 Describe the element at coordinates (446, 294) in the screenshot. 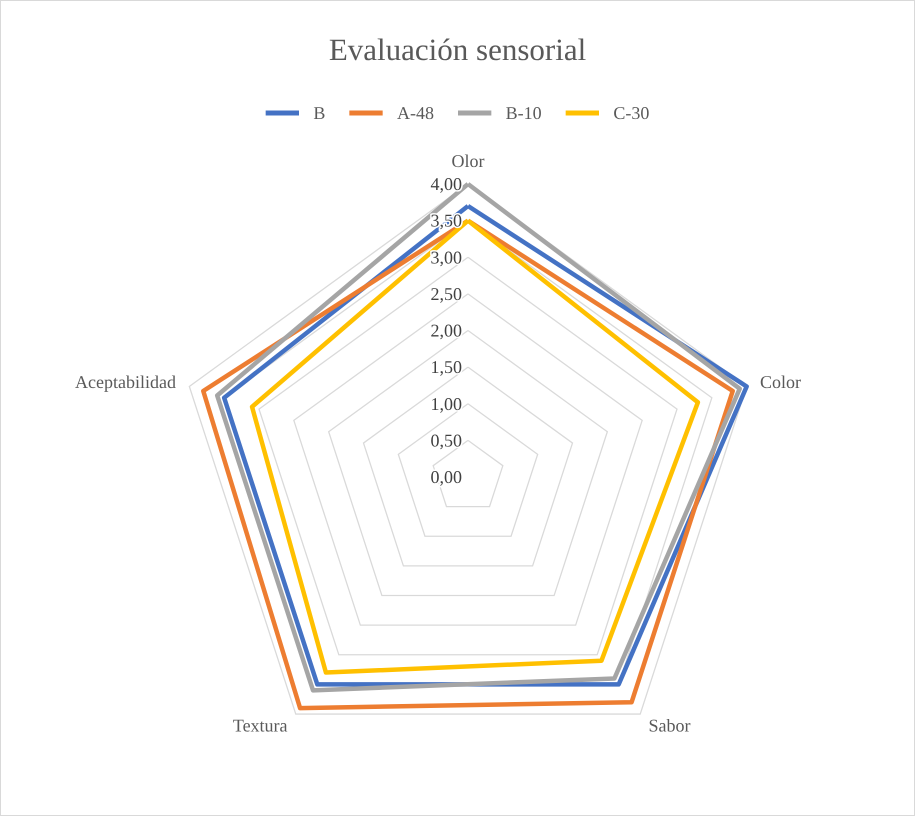

I see `y-tick-label: 2,50` at that location.